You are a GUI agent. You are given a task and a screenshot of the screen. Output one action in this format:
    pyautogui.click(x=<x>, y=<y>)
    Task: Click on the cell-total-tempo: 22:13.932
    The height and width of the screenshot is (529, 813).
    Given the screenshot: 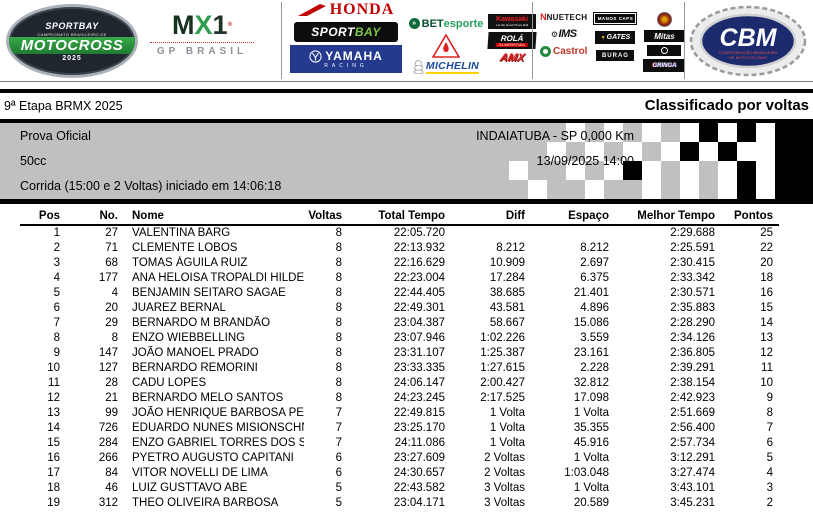 What is the action you would take?
    pyautogui.click(x=419, y=248)
    